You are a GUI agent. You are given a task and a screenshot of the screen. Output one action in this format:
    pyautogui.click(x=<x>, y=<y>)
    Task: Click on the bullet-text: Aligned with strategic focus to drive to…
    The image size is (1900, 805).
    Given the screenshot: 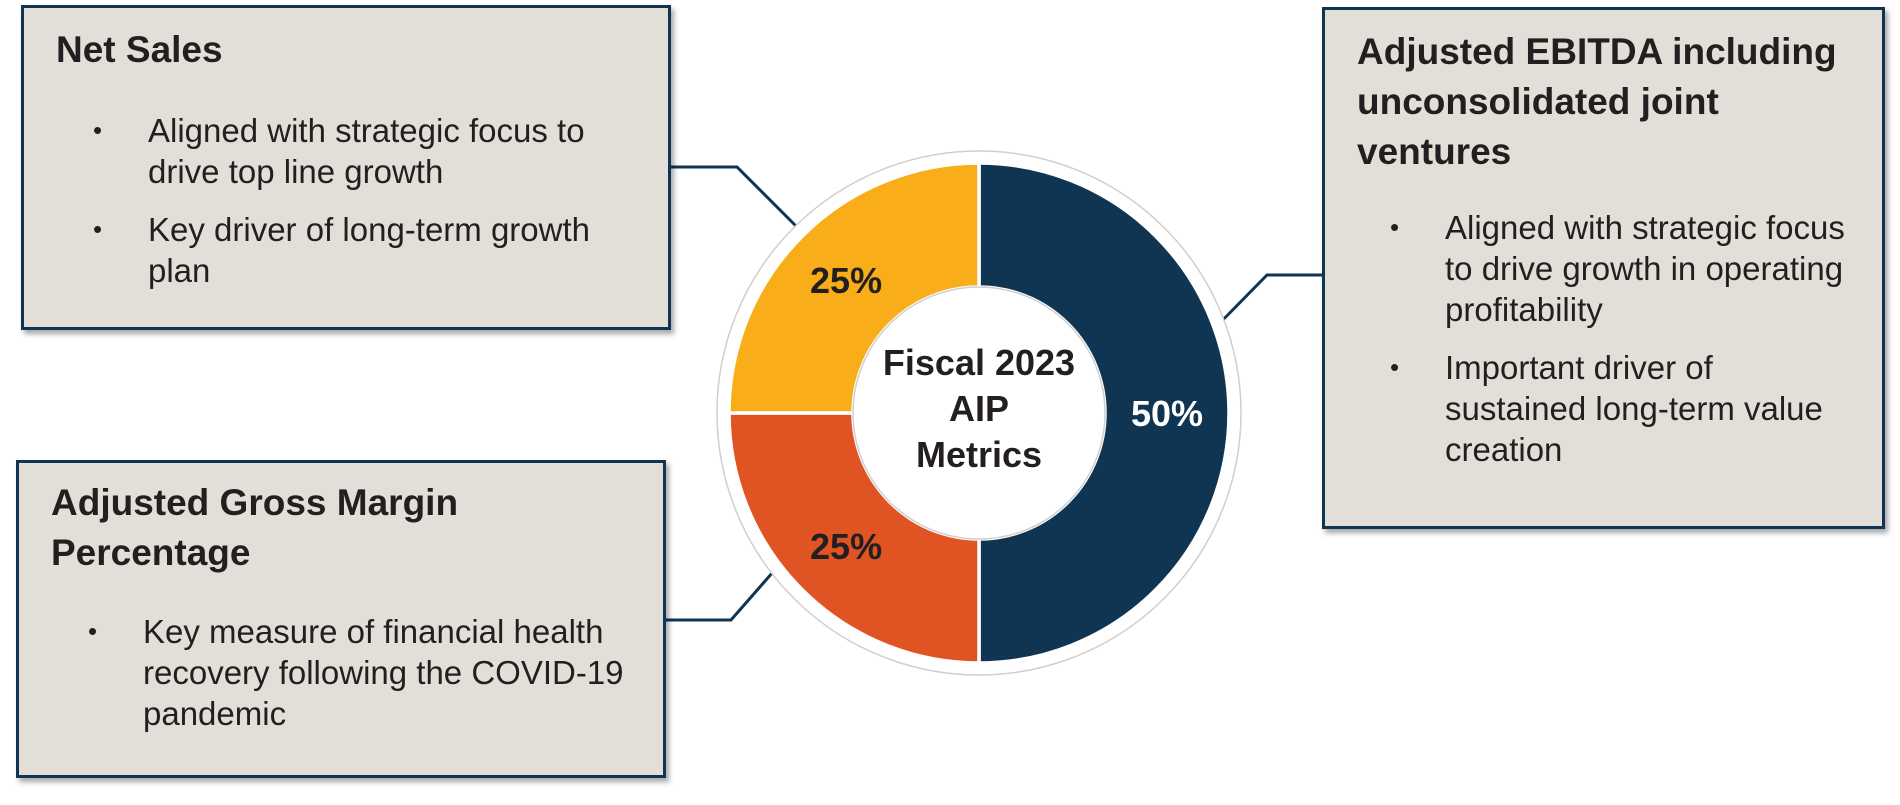 What is the action you would take?
    pyautogui.click(x=366, y=151)
    